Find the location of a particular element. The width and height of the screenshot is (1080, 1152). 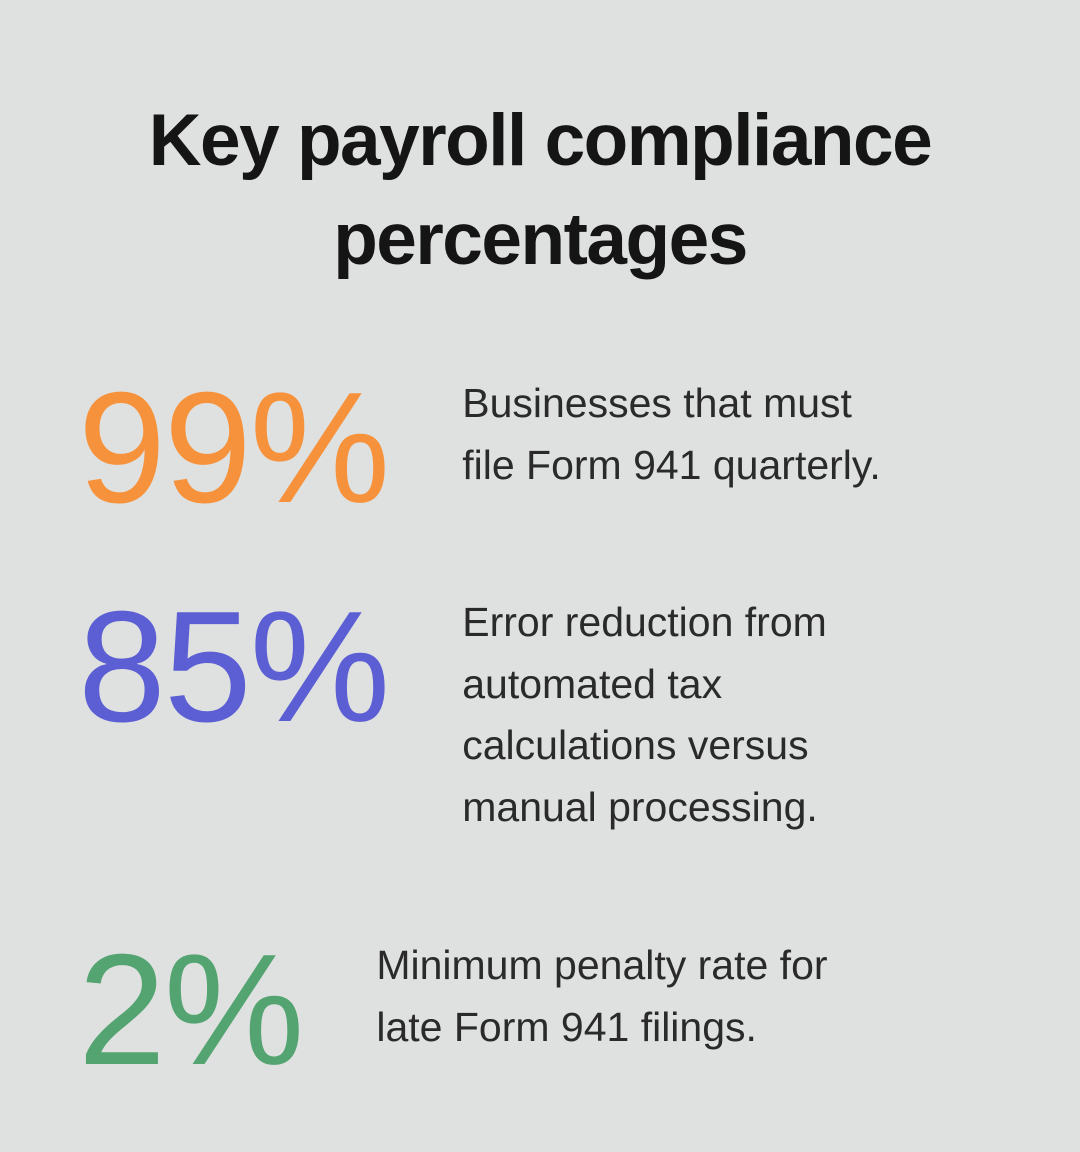

page-title: Key payroll compliance percentages is located at coordinates (540, 190).